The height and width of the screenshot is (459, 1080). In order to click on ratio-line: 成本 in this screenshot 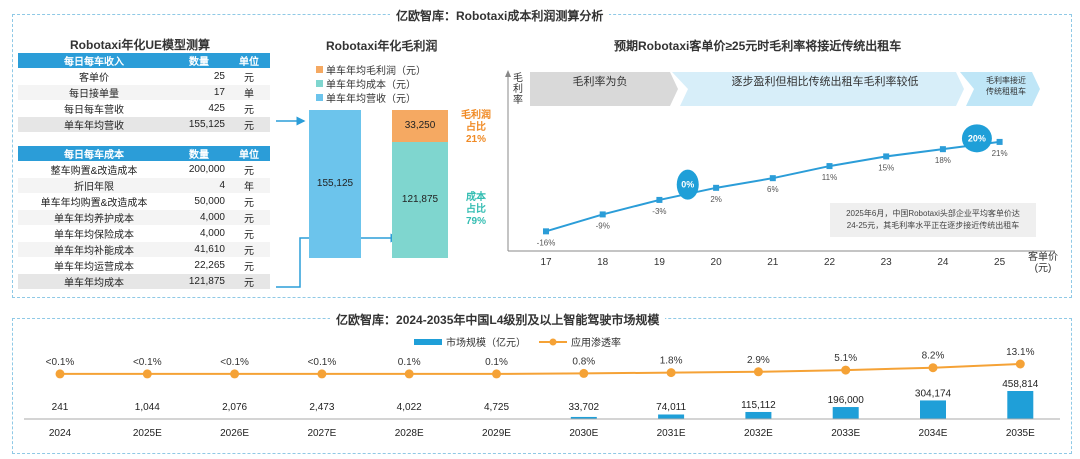, I will do `click(476, 197)`.